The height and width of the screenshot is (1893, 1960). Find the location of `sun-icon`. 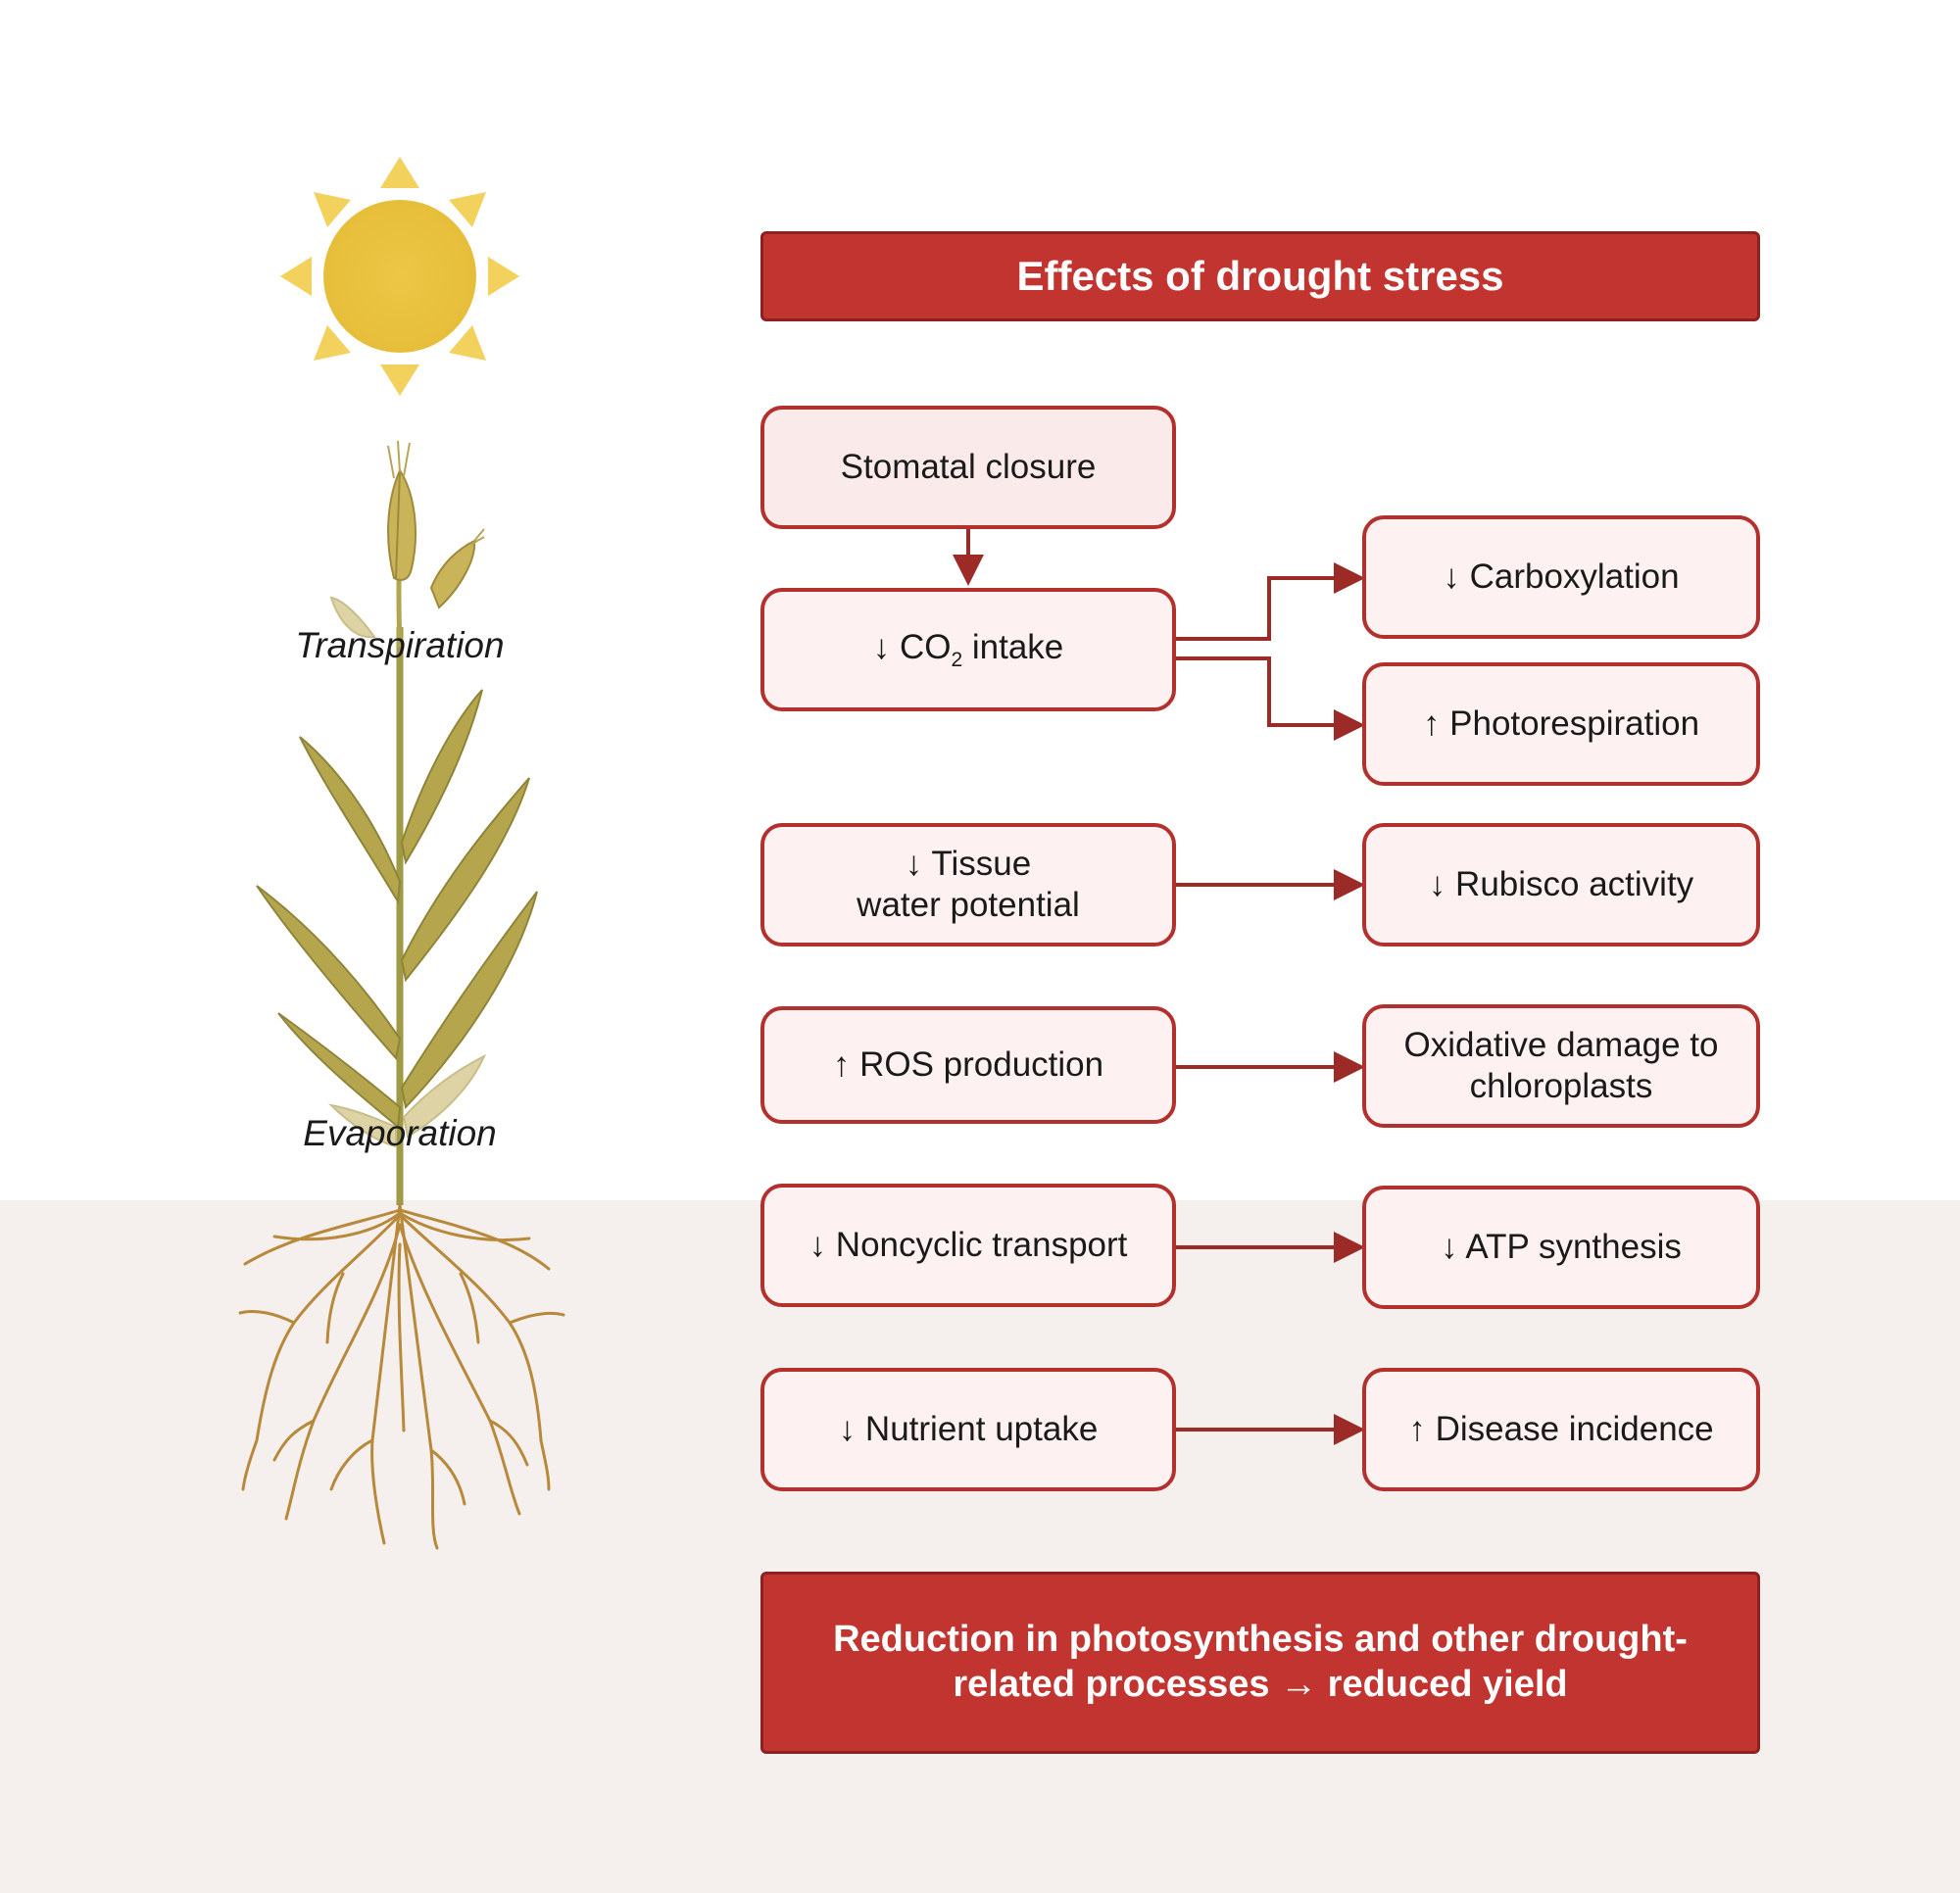

sun-icon is located at coordinates (399, 276).